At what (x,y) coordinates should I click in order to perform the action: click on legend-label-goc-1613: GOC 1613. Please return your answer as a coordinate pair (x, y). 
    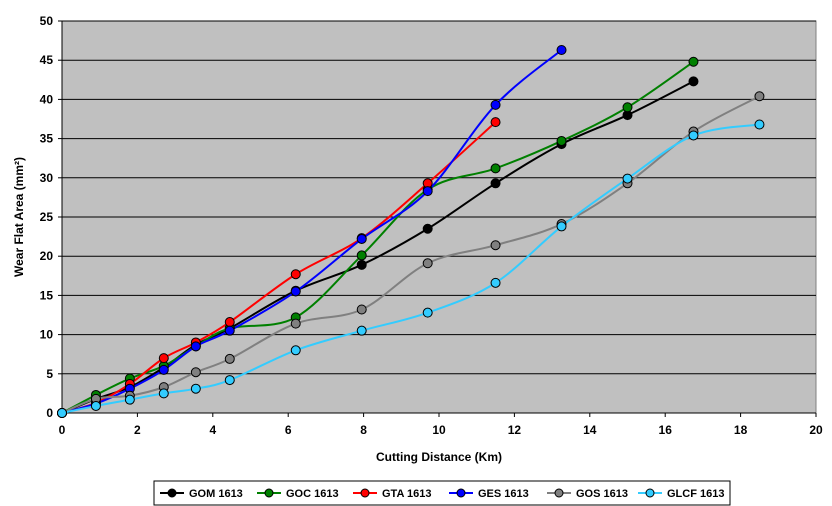
    Looking at the image, I should click on (312, 494).